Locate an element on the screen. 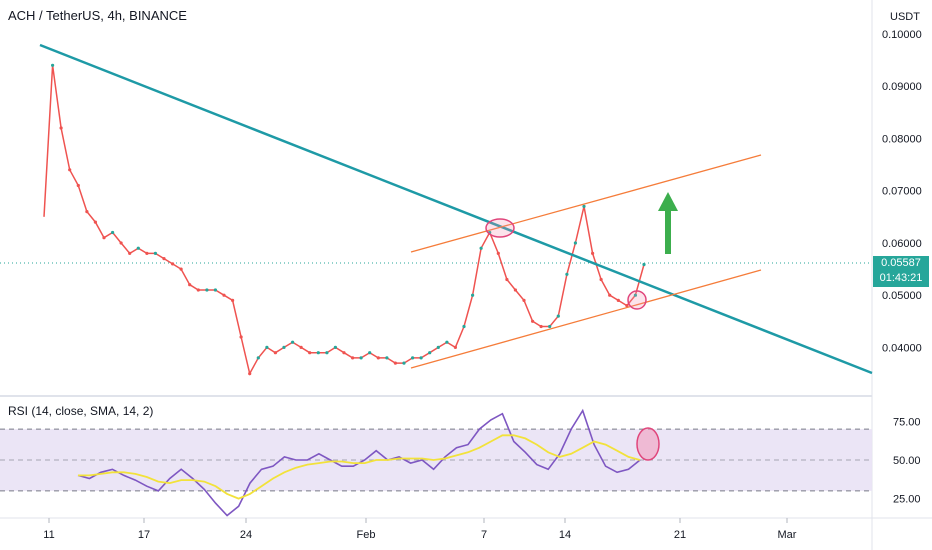  time-tick-label: 7 is located at coordinates (484, 535).